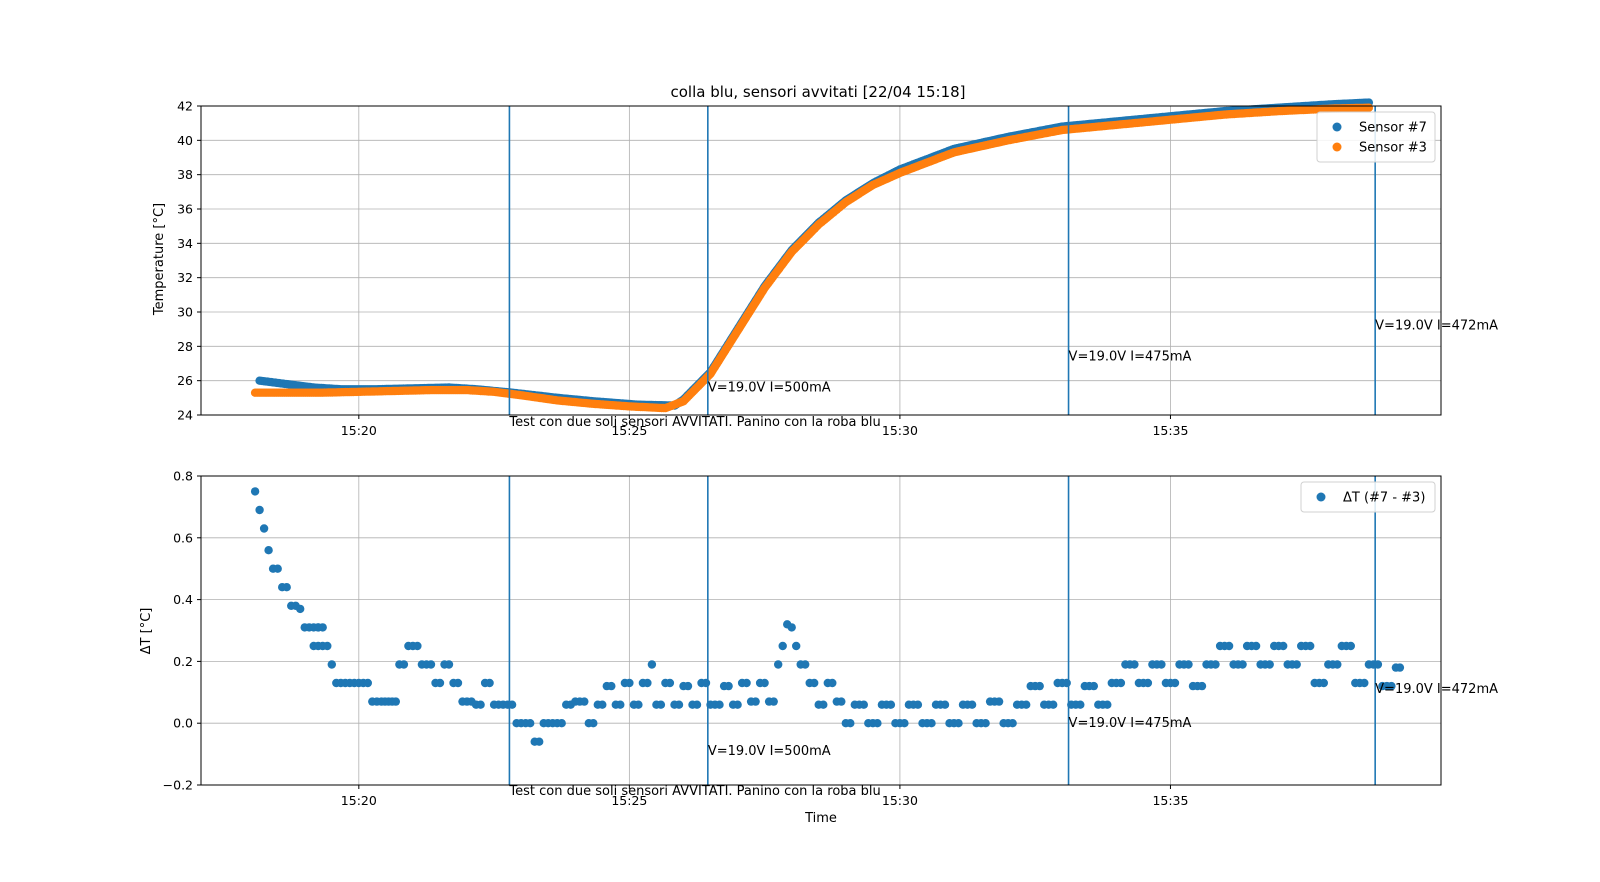  What do you see at coordinates (183, 476) in the screenshot?
I see `y-tick-label: 0.8` at bounding box center [183, 476].